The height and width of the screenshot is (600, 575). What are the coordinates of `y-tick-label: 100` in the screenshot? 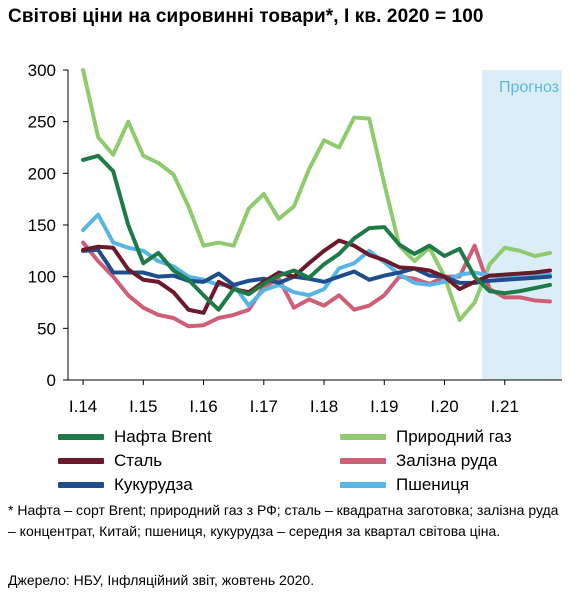 It's located at (42, 277).